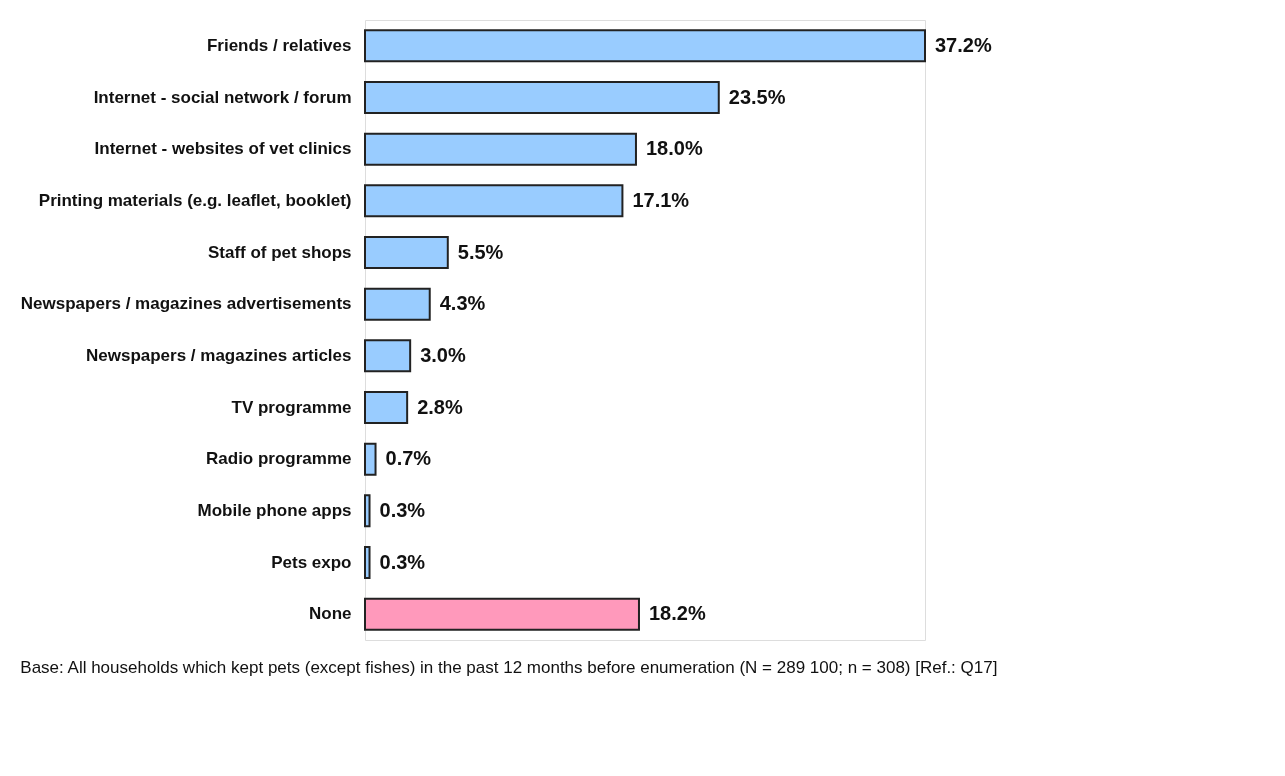  I want to click on y-tick-label: Newspapers / magazines advertisements, so click(186, 304).